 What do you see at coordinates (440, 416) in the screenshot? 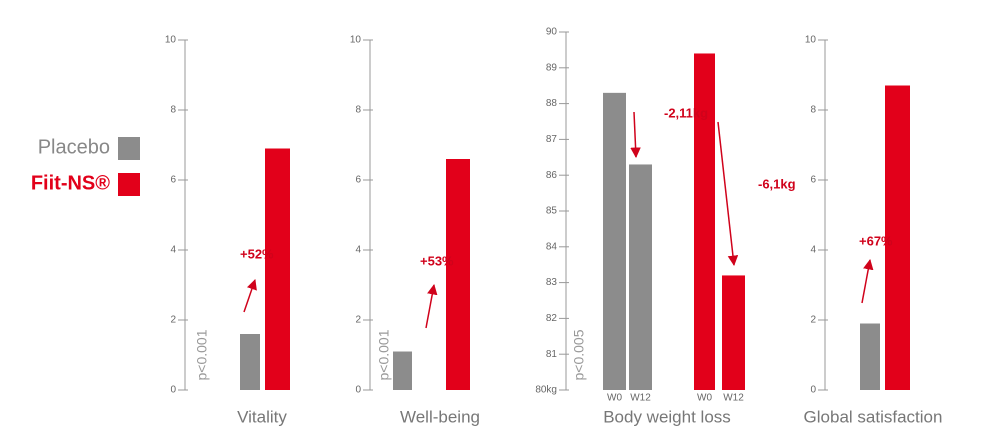
I see `chart-title: Well-being` at bounding box center [440, 416].